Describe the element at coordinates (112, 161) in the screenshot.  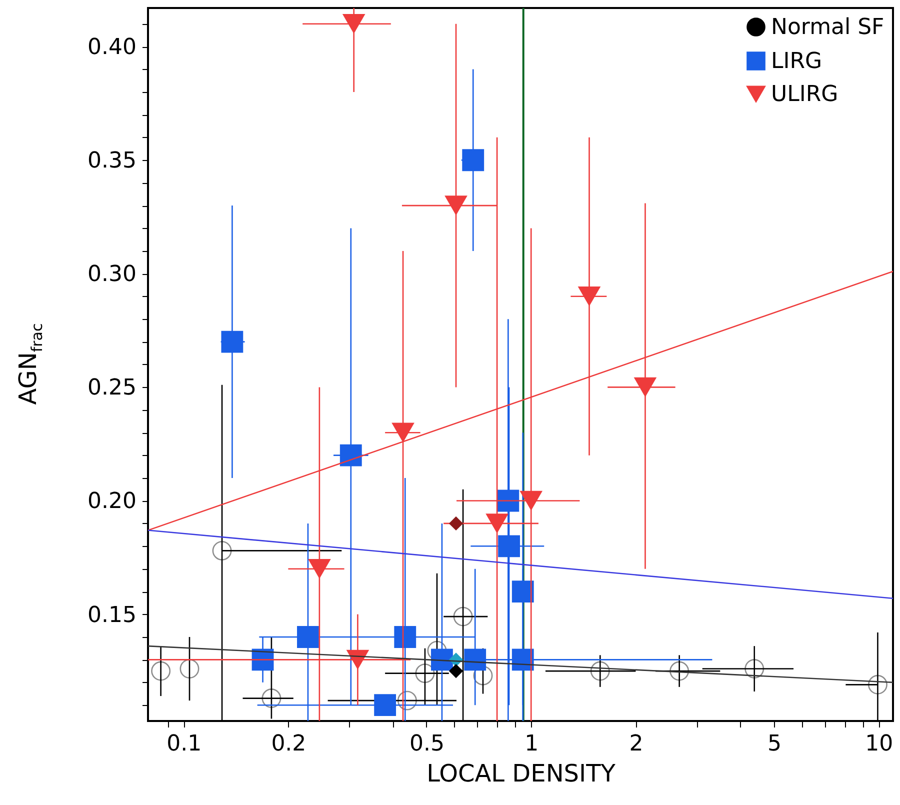
I see `y-tick-label: 0.35` at that location.